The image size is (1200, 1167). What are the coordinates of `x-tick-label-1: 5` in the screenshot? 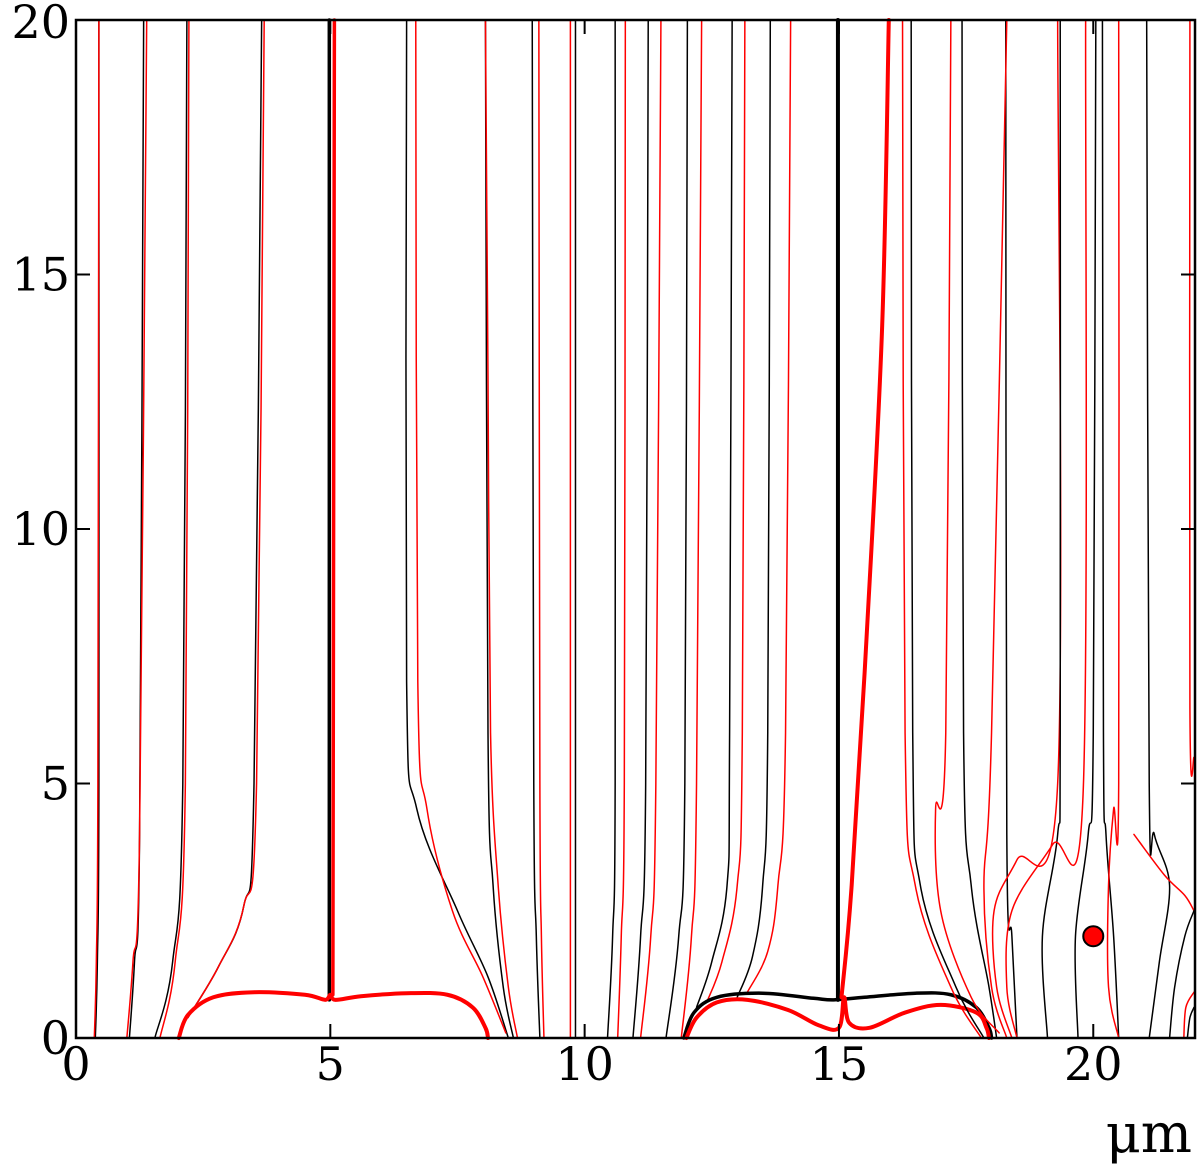 It's located at (330, 1064).